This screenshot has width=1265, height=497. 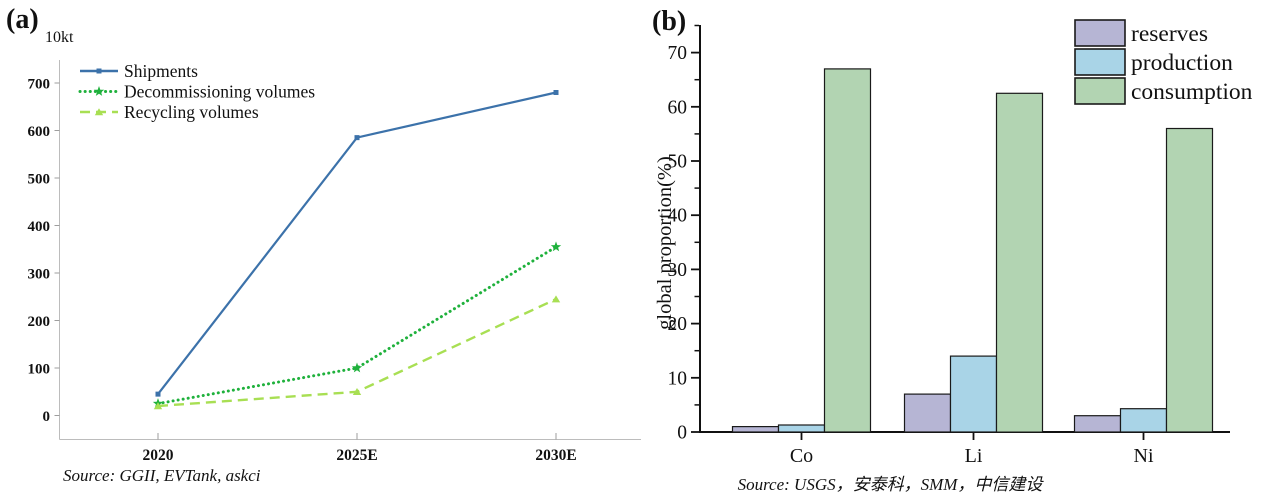 I want to click on legend-item-consumption: consumption, so click(x=1163, y=91).